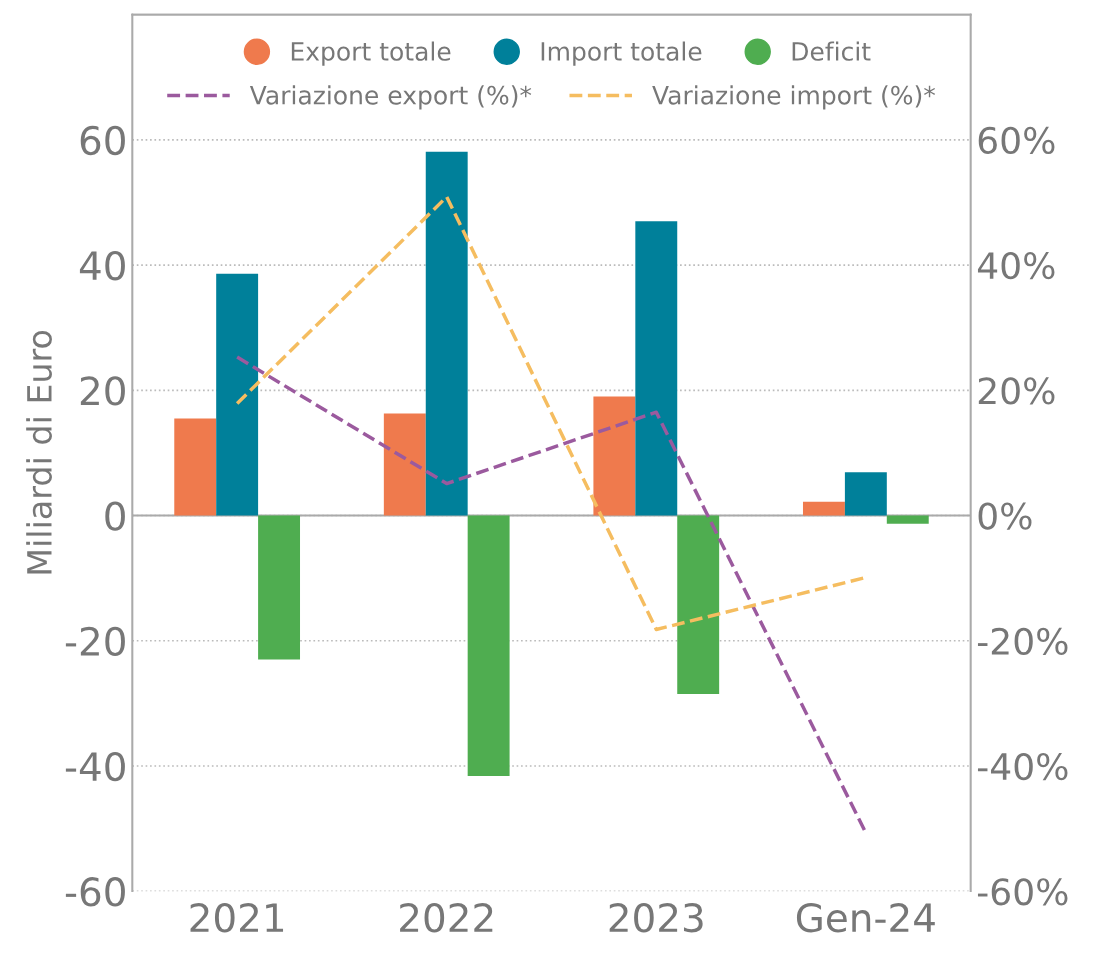  I want to click on y2-tick-label: 20%, so click(1016, 391).